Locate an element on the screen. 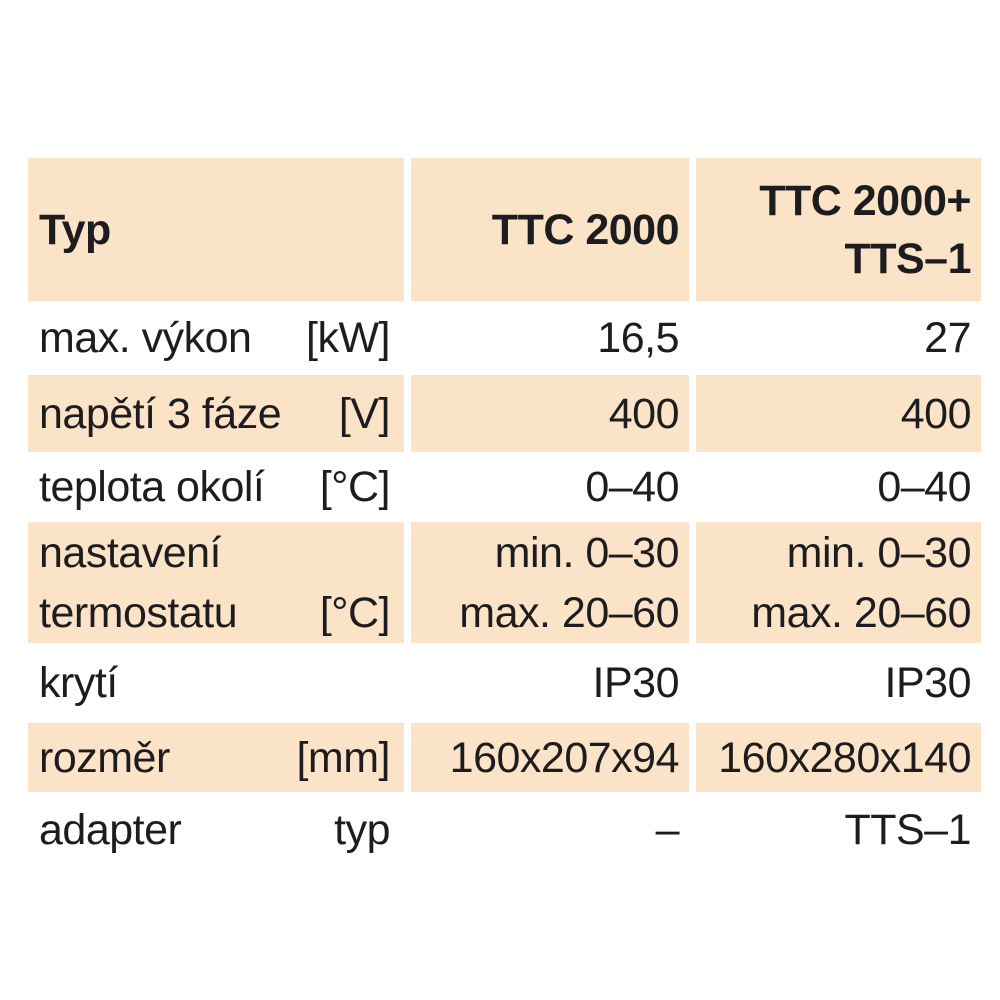 This screenshot has height=1000, width=1000. table-row-rozmer: rozměr [mm] 160x207x94 160x280x140 is located at coordinates (504, 757).